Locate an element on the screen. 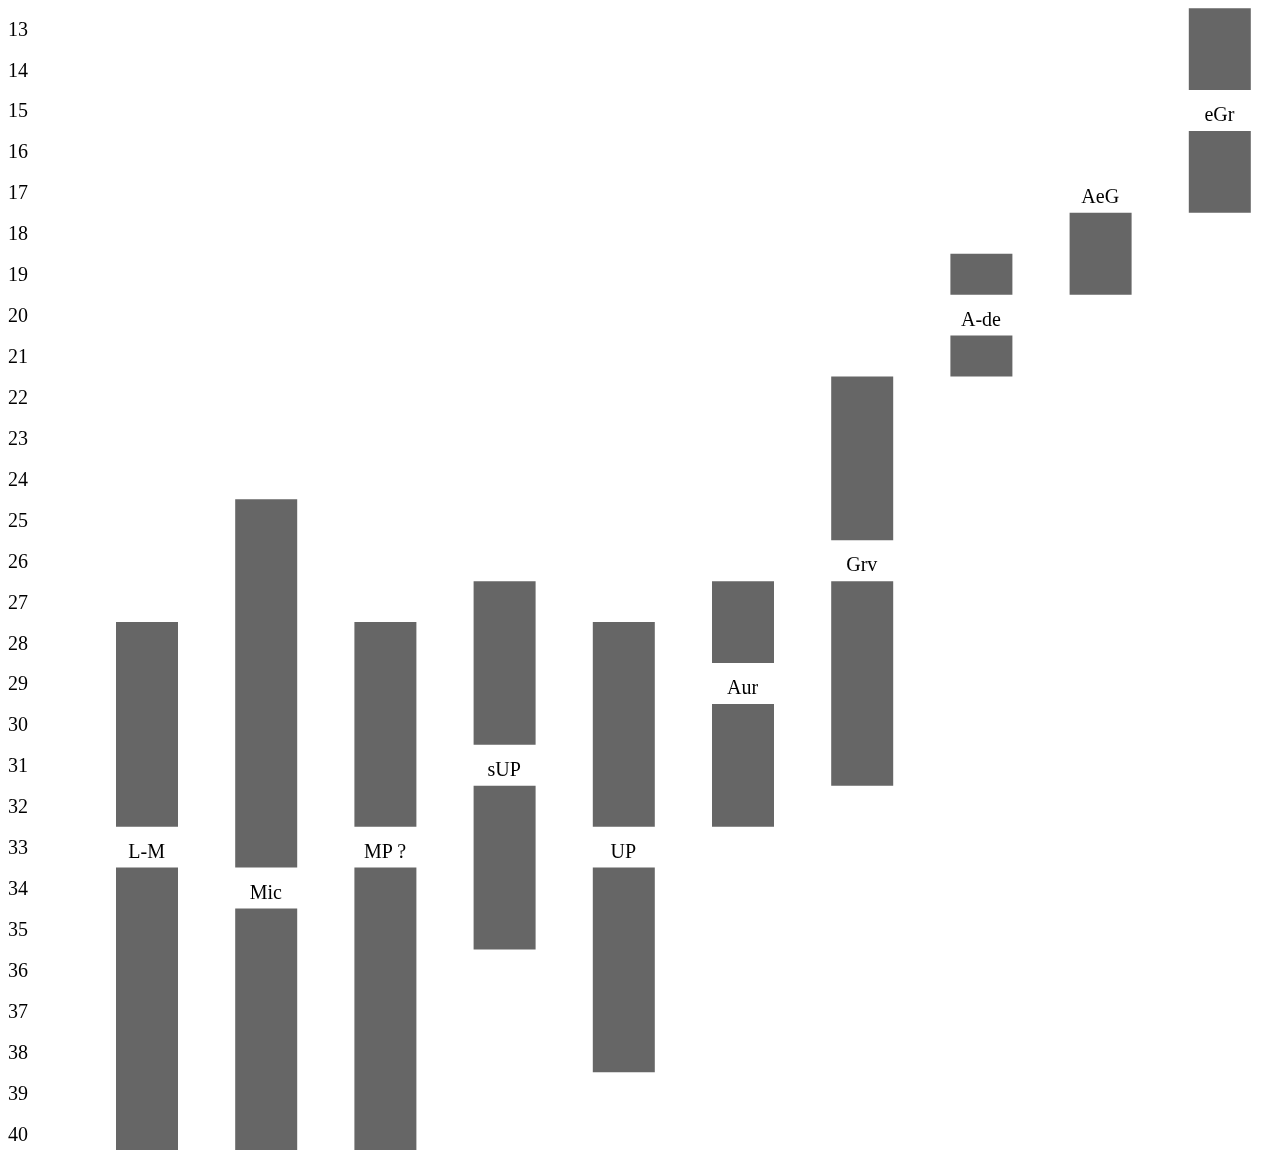 Image resolution: width=1279 pixels, height=1150 pixels. x-tick-label: Mic is located at coordinates (266, 891).